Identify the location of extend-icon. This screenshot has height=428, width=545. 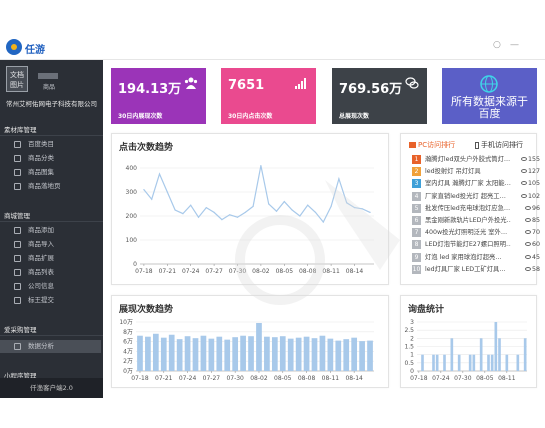
(17, 258).